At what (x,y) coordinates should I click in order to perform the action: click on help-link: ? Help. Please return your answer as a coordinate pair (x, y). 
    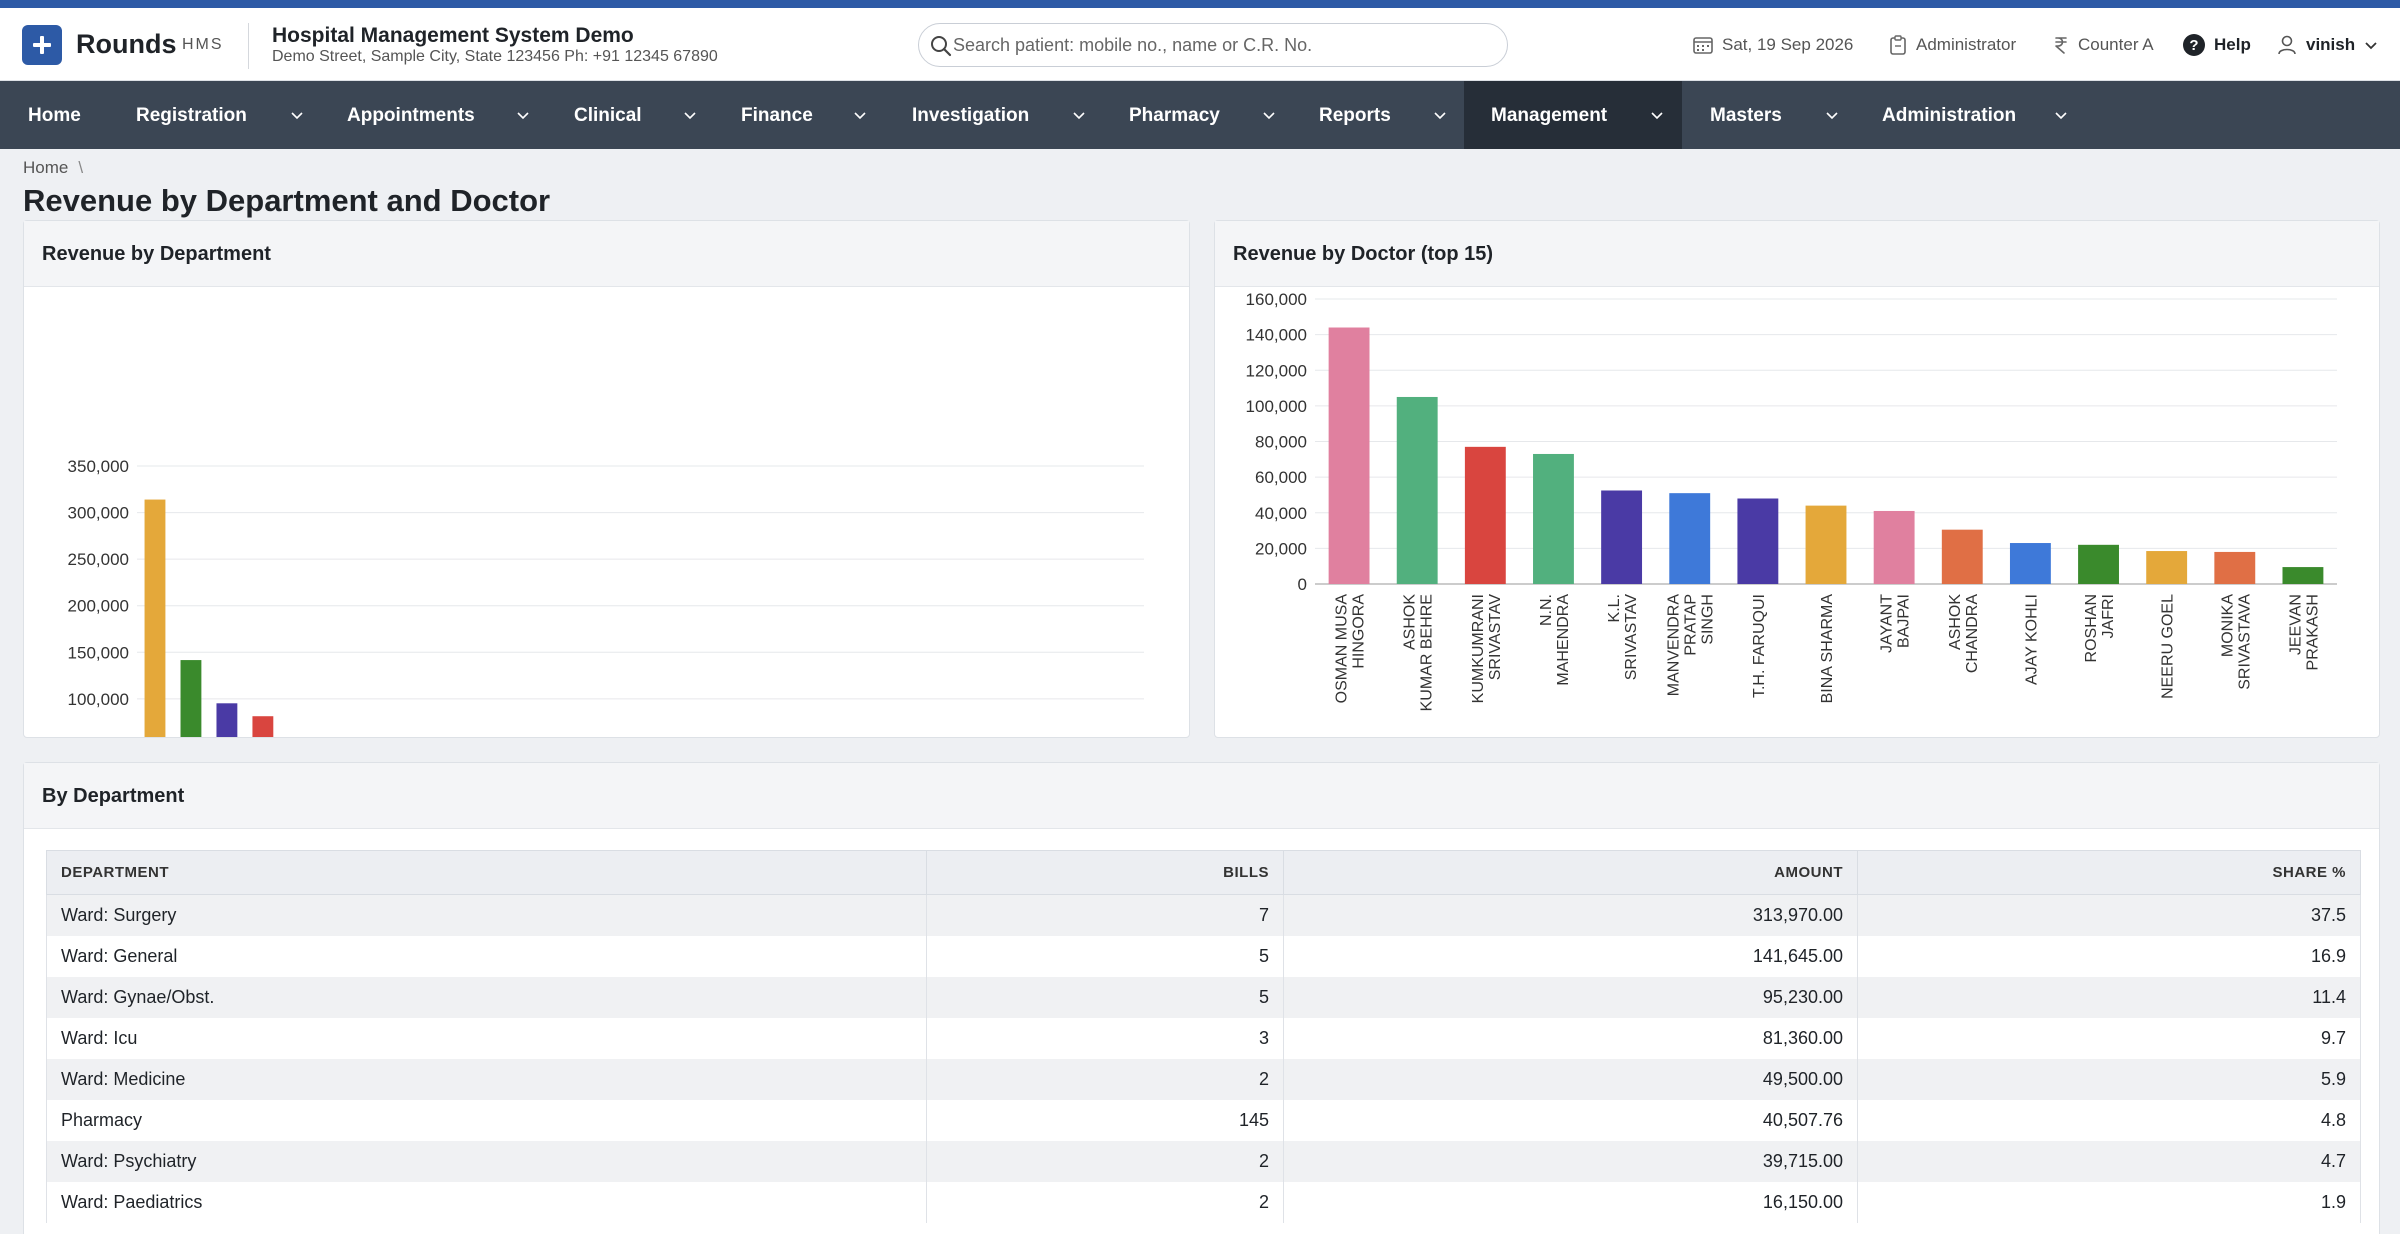
    Looking at the image, I should click on (2216, 45).